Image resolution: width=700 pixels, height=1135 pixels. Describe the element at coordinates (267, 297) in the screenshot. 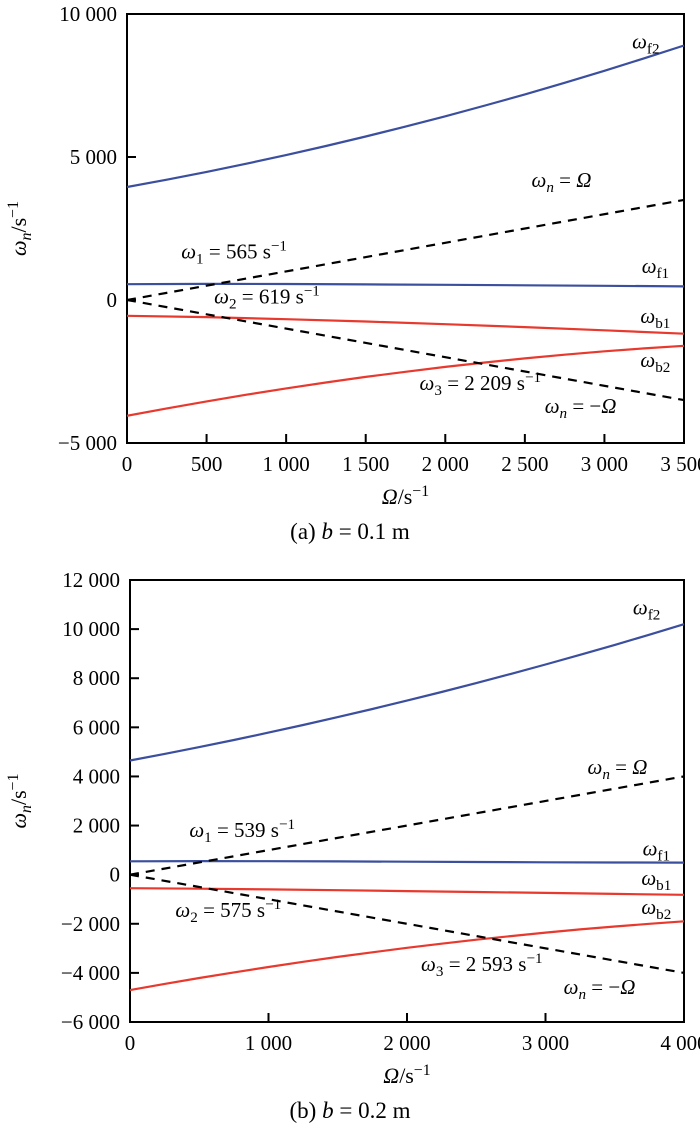

I see `annotation-critical-speed-2: ω2 = 619 s−1` at that location.